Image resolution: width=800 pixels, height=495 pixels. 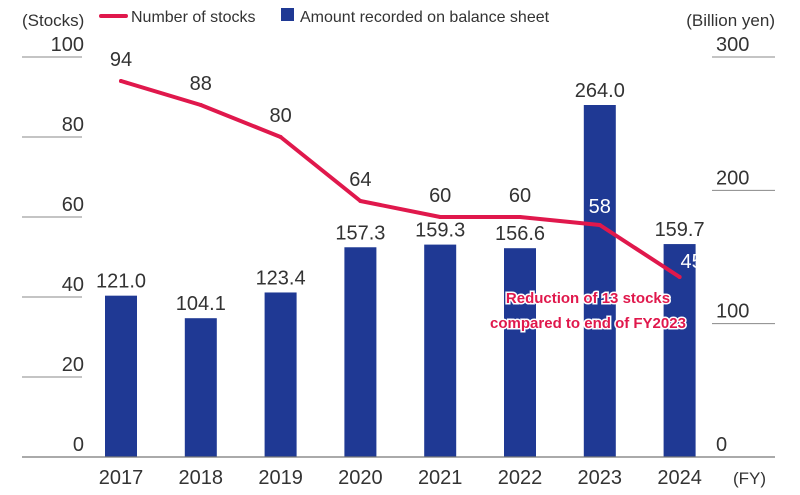 What do you see at coordinates (67, 45) in the screenshot?
I see `left-tick-label: 100` at bounding box center [67, 45].